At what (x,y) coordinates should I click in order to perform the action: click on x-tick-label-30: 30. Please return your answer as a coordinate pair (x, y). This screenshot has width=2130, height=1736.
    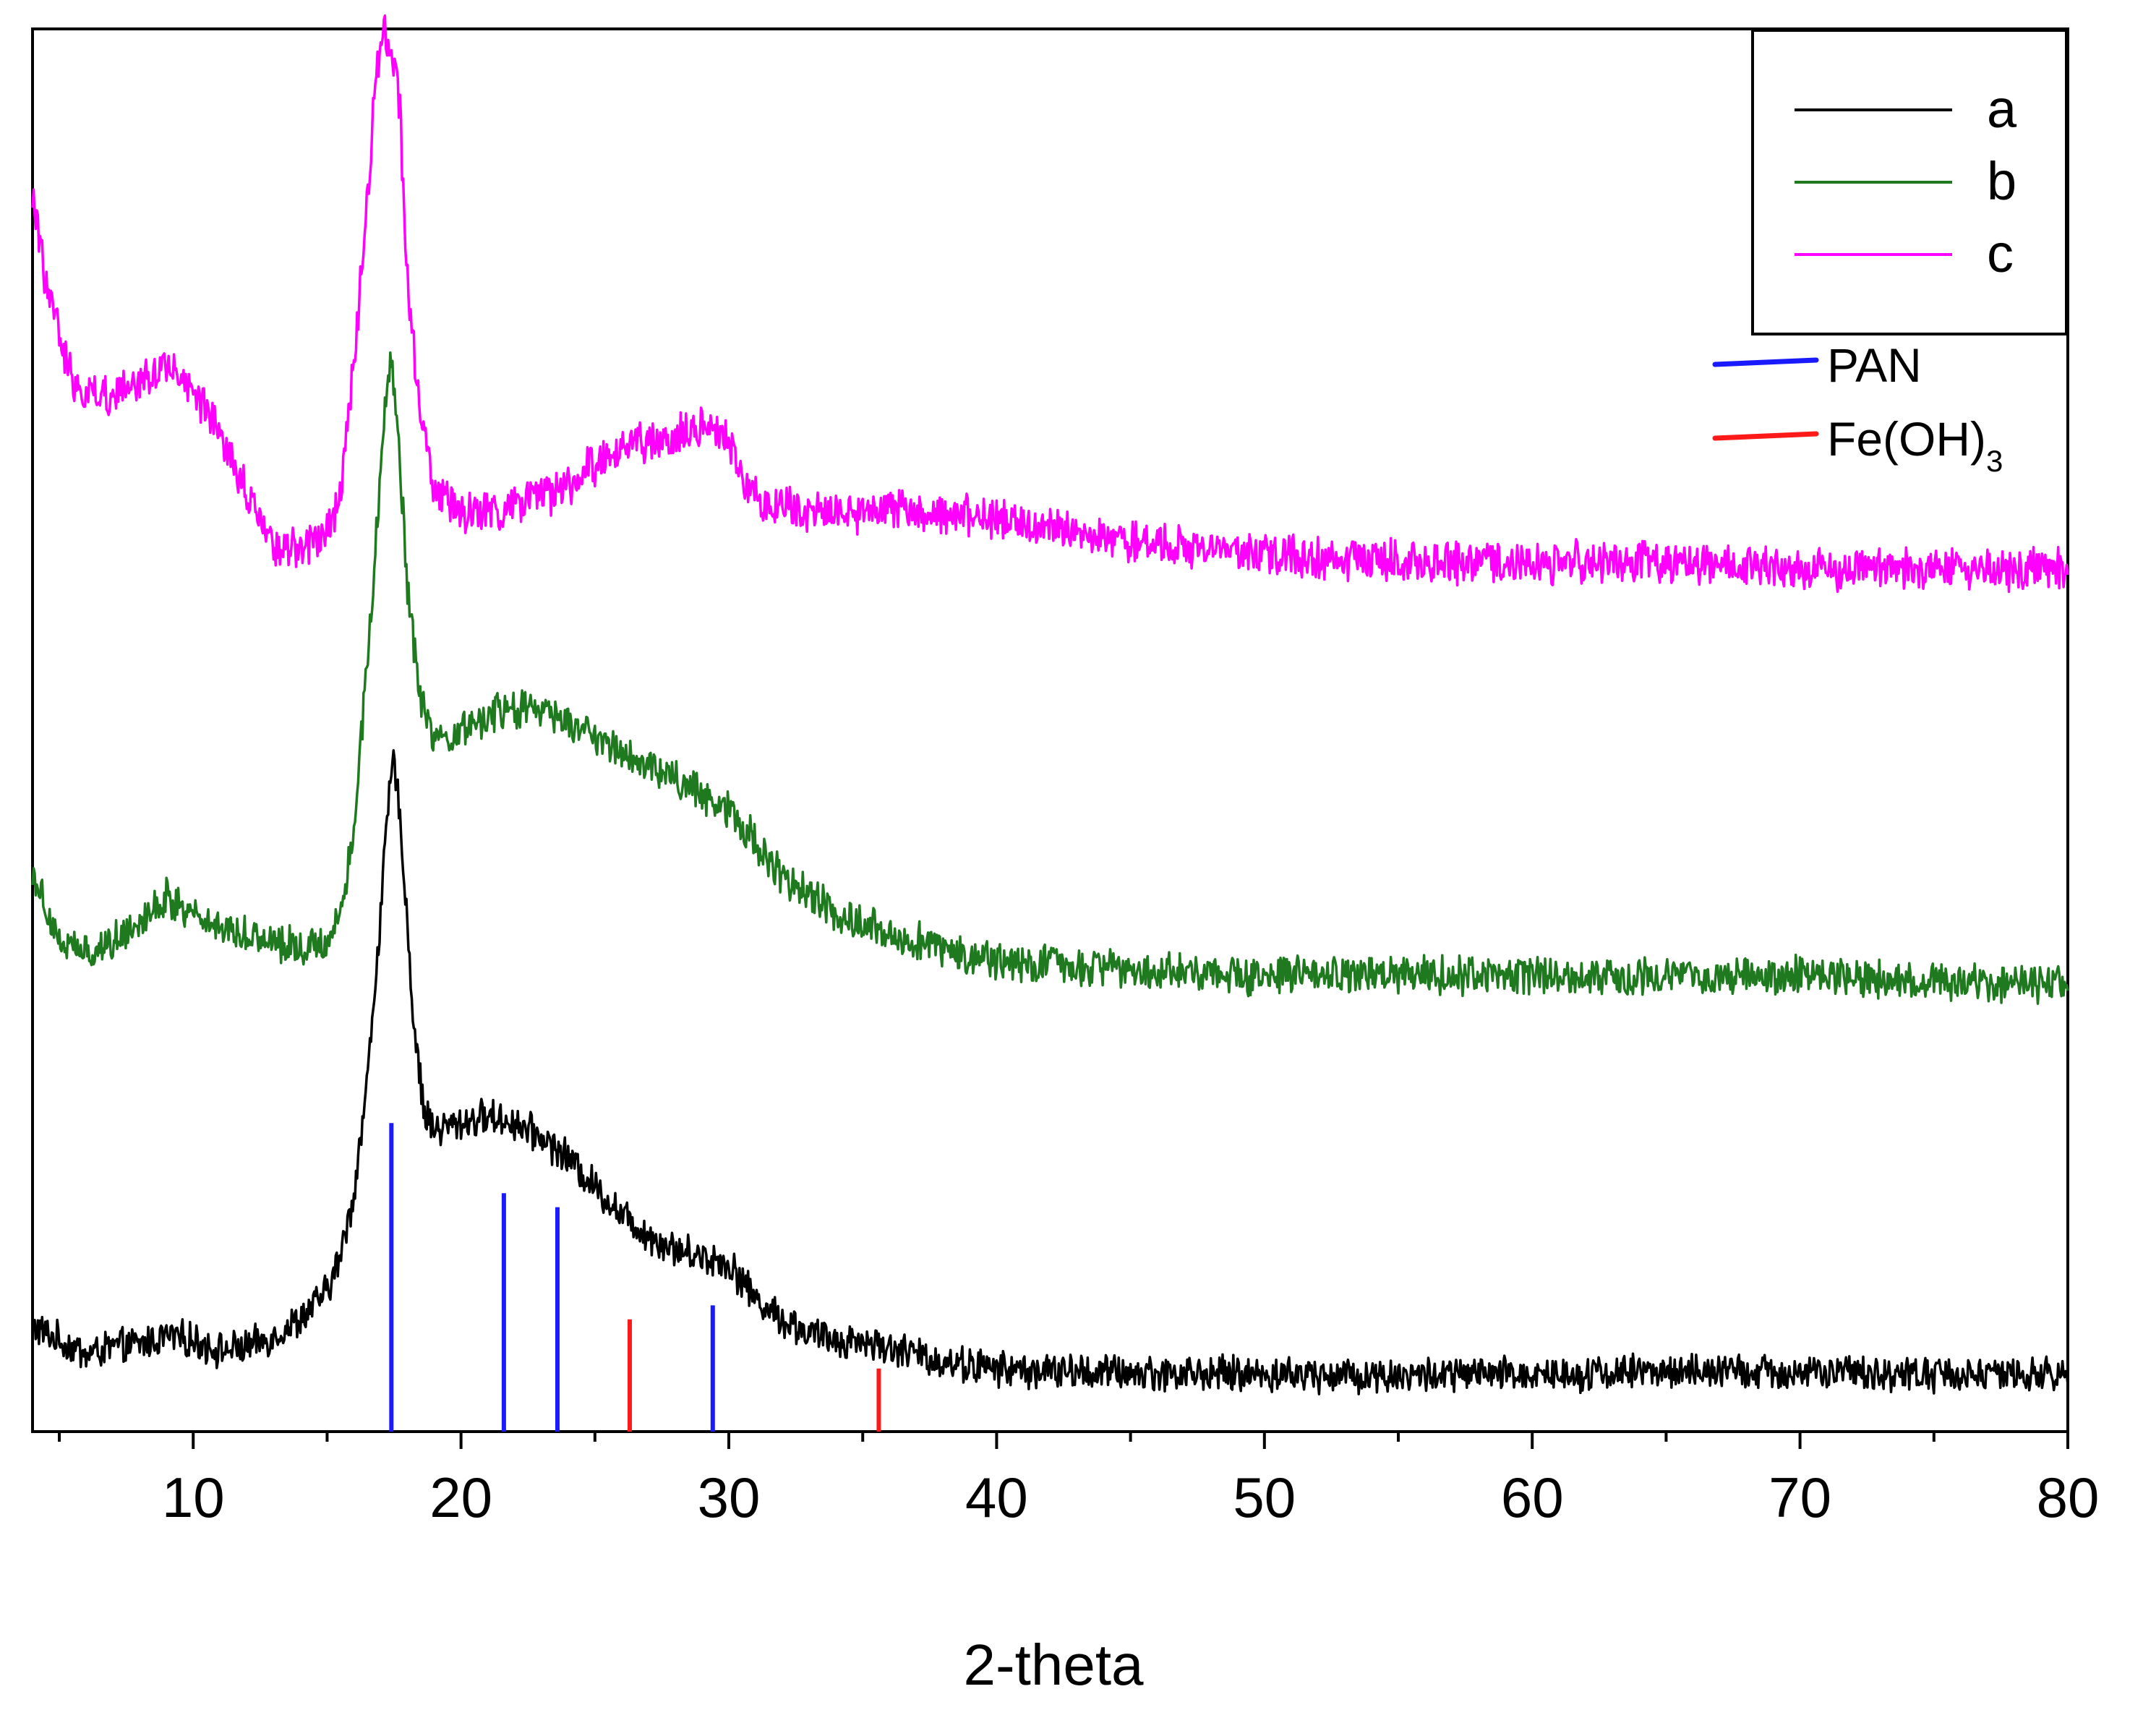
    Looking at the image, I should click on (729, 1497).